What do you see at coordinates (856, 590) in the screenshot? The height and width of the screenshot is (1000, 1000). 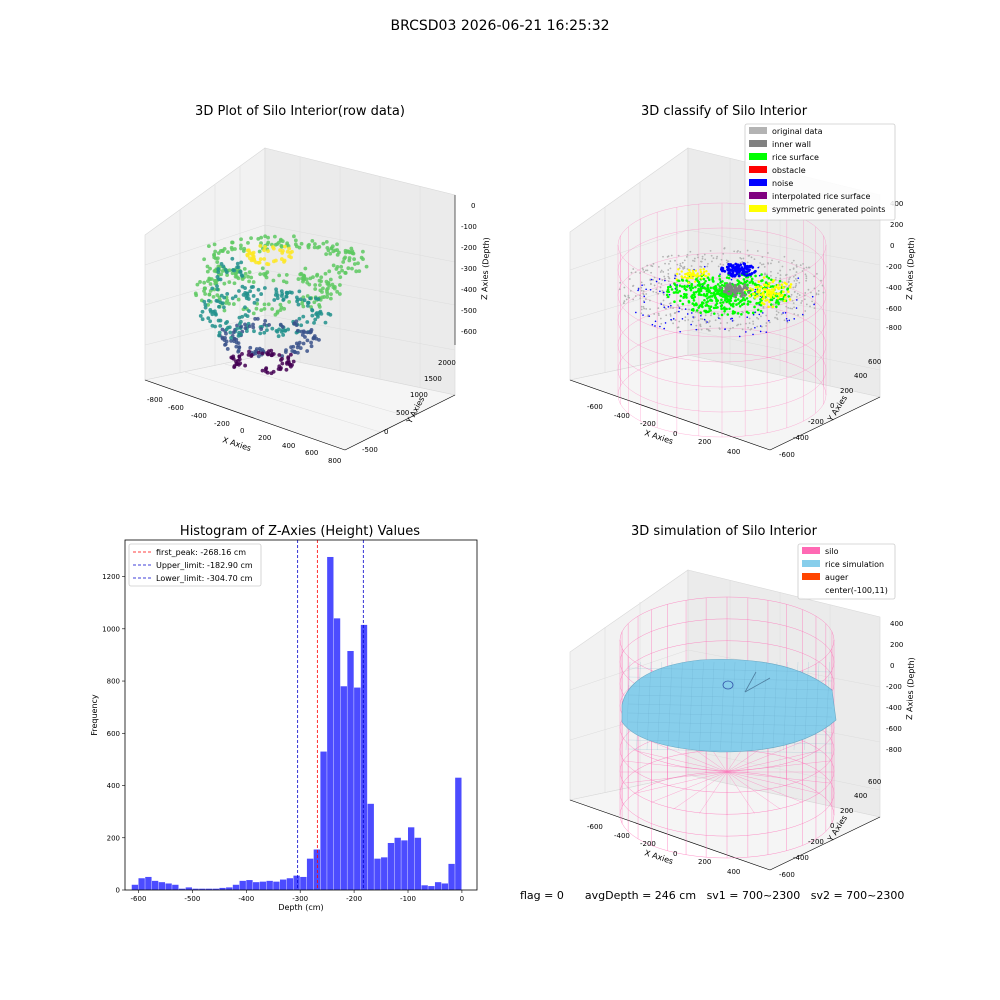 I see `legend-label: center(-100,11)` at bounding box center [856, 590].